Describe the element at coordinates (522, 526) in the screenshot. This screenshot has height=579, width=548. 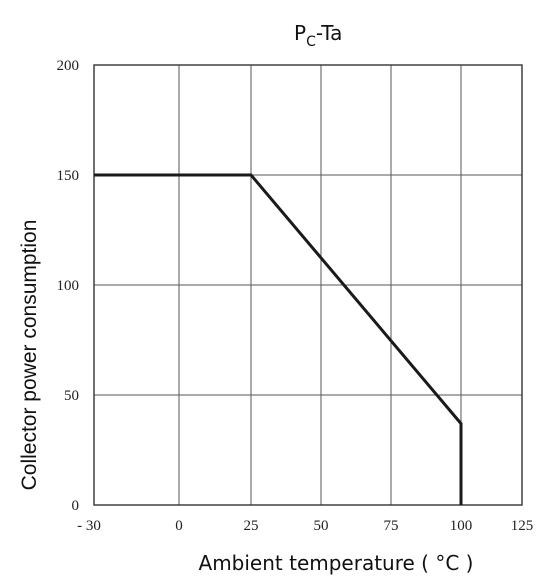
I see `x-tick-label: 125` at that location.